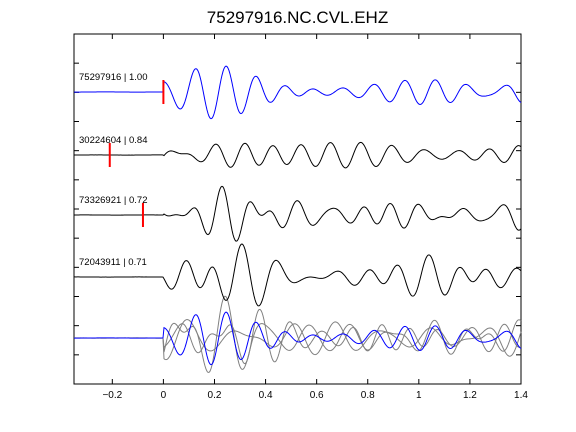 The image size is (576, 432). Describe the element at coordinates (113, 140) in the screenshot. I see `trace-2-label: 30224604 | 0.84` at that location.